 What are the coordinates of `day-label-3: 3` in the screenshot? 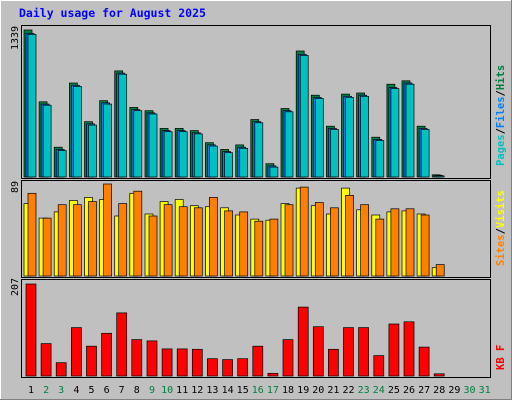 It's located at (61, 390).